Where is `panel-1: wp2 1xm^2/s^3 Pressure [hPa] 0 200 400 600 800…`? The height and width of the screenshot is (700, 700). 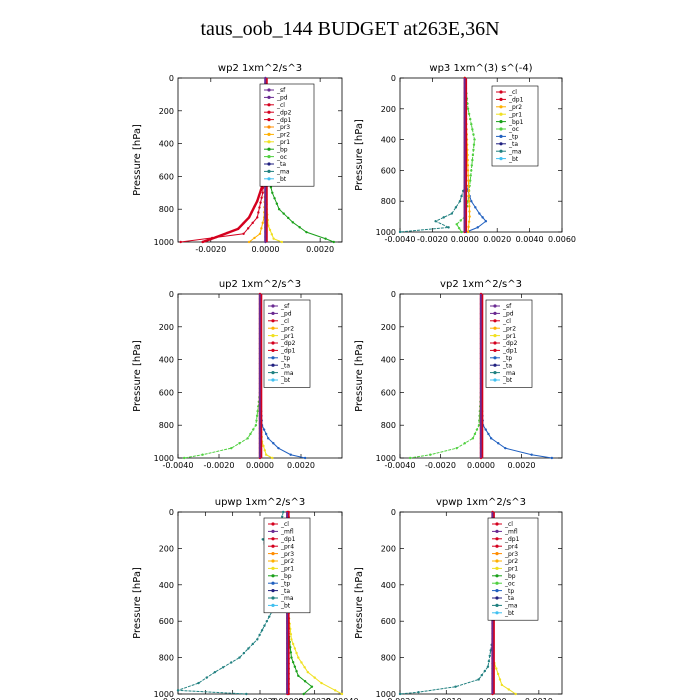
panel-1: wp2 1xm^2/s^3 Pressure [hPa] 0 200 400 600 800… is located at coordinates (237, 158).